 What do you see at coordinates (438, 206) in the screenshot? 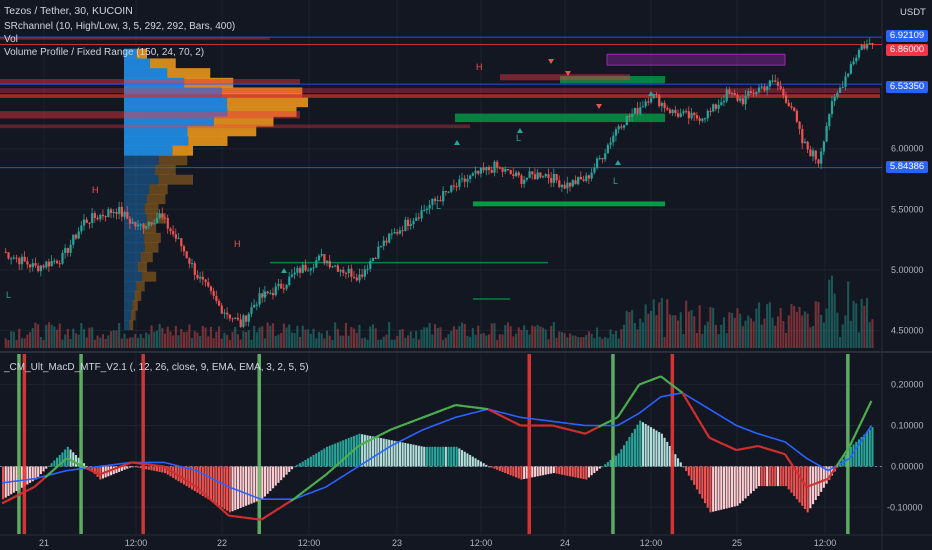
I see `swing-label: L` at bounding box center [438, 206].